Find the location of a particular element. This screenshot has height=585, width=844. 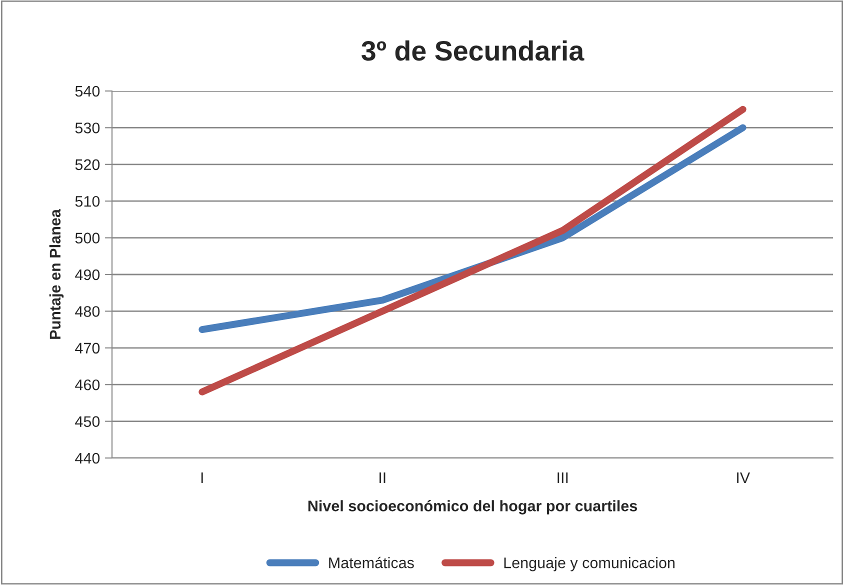

legend-label: Lenguaje y comunicacion is located at coordinates (589, 564).